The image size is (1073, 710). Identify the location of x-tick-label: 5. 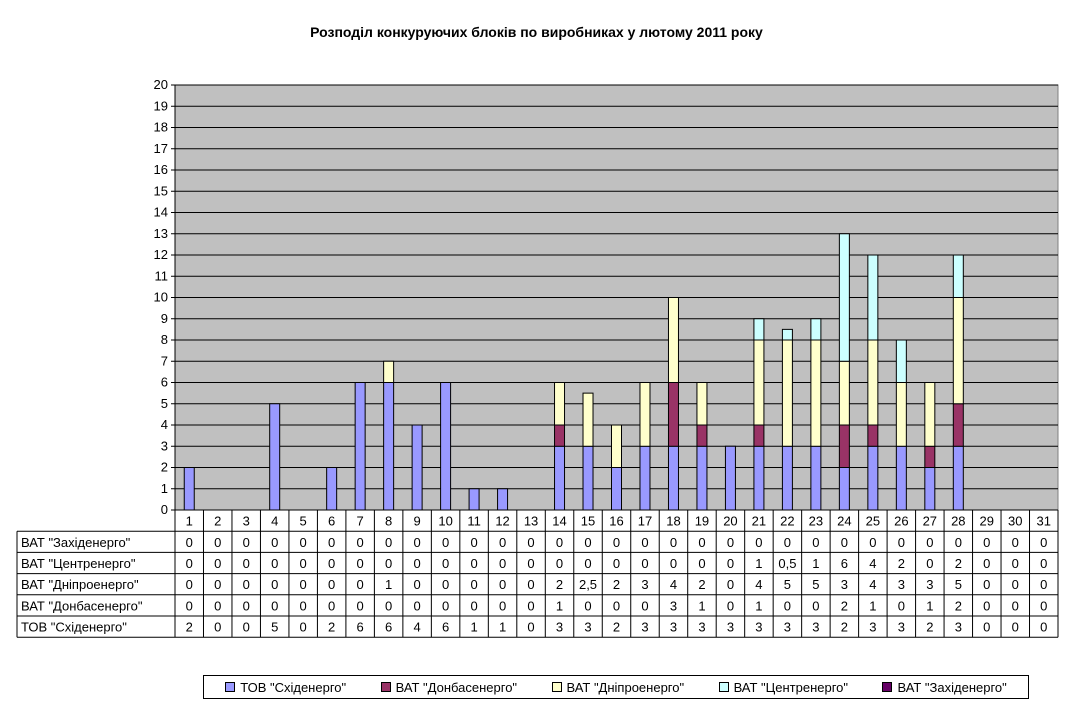
(303, 521).